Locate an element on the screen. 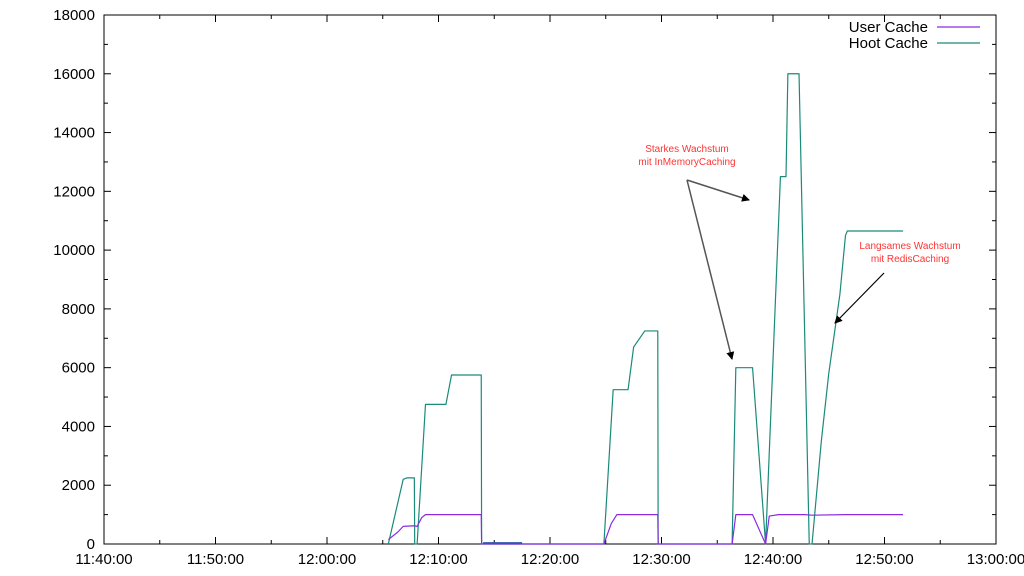 This screenshot has width=1024, height=576. x-tick-label: 12:50:00 is located at coordinates (884, 559).